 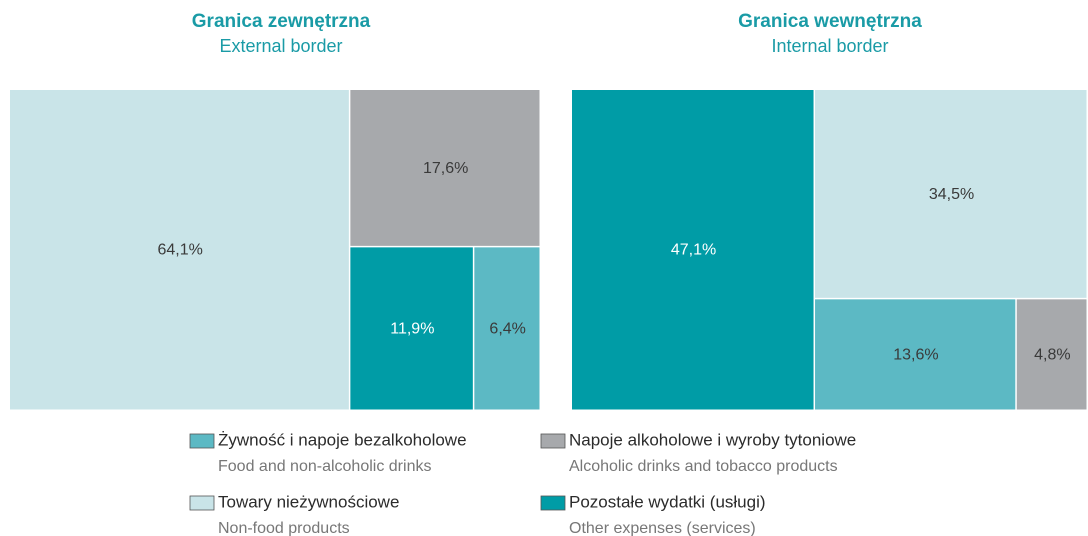 I want to click on tile-label: 13,6%, so click(x=915, y=354).